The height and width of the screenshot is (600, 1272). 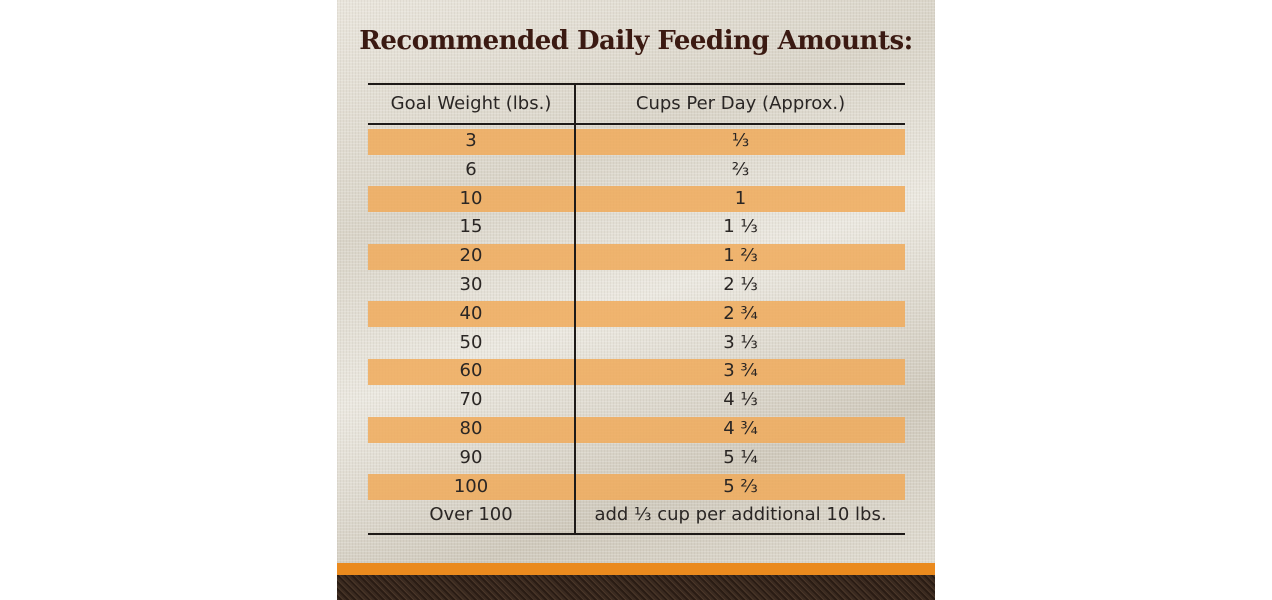 I want to click on table-cell: 3 ¾, so click(x=740, y=371).